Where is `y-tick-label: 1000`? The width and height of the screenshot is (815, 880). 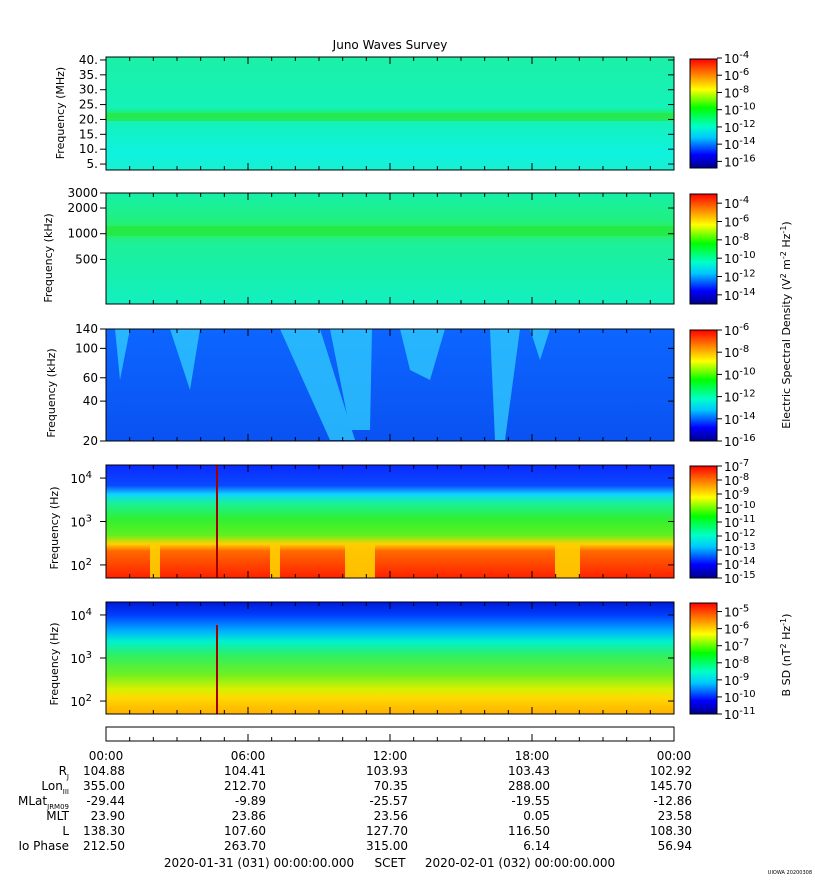 y-tick-label: 1000 is located at coordinates (82, 234).